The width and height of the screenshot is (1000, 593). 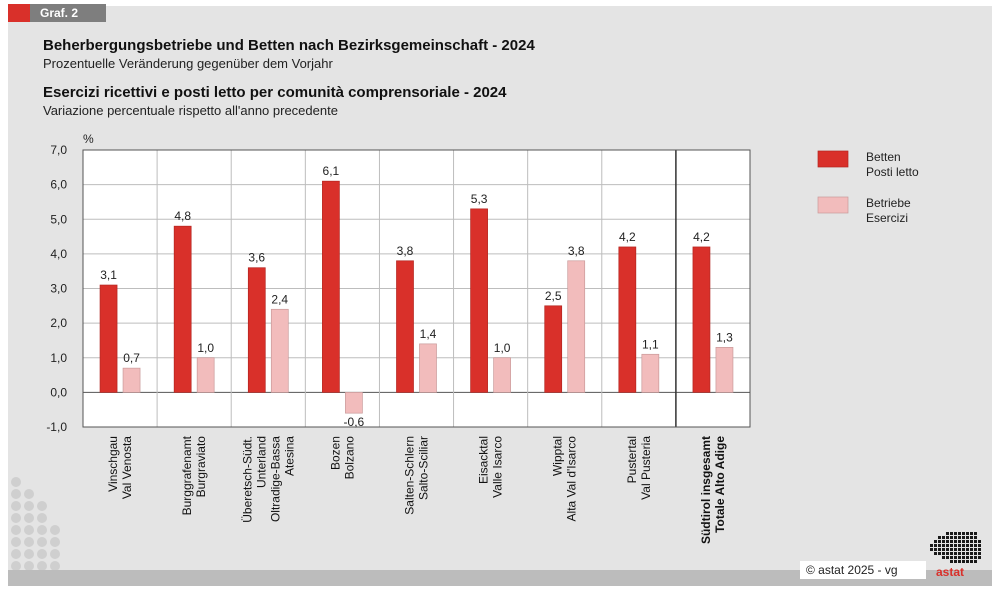 I want to click on data-label: 3,8, so click(x=576, y=251).